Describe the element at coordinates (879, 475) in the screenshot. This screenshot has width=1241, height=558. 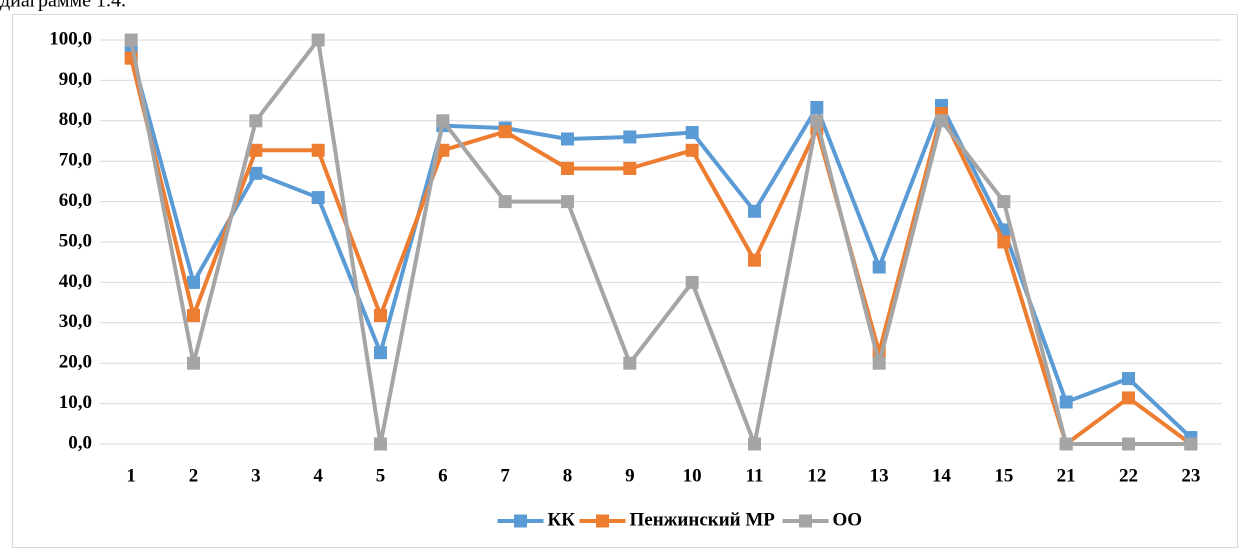
I see `x-tick-label: 13` at that location.